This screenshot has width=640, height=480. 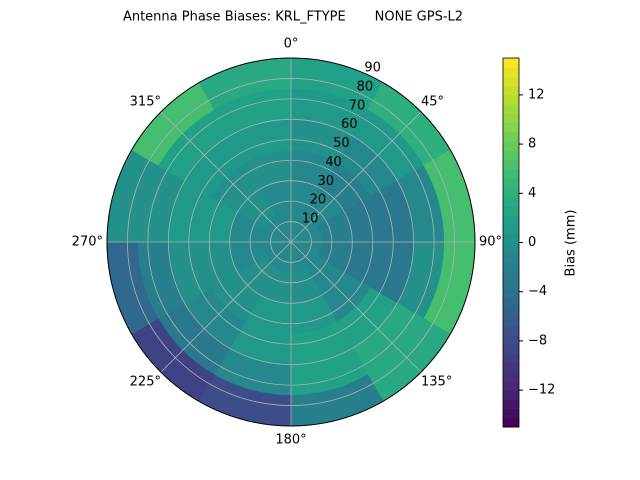 What do you see at coordinates (145, 382) in the screenshot?
I see `theta-tick-label: 225°` at bounding box center [145, 382].